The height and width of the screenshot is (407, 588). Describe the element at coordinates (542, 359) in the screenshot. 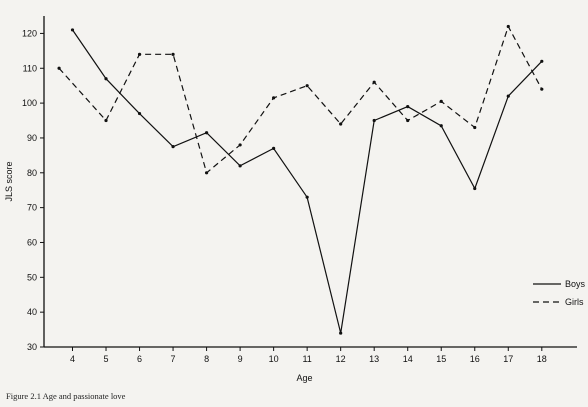

I see `x-tick-label: 18` at that location.